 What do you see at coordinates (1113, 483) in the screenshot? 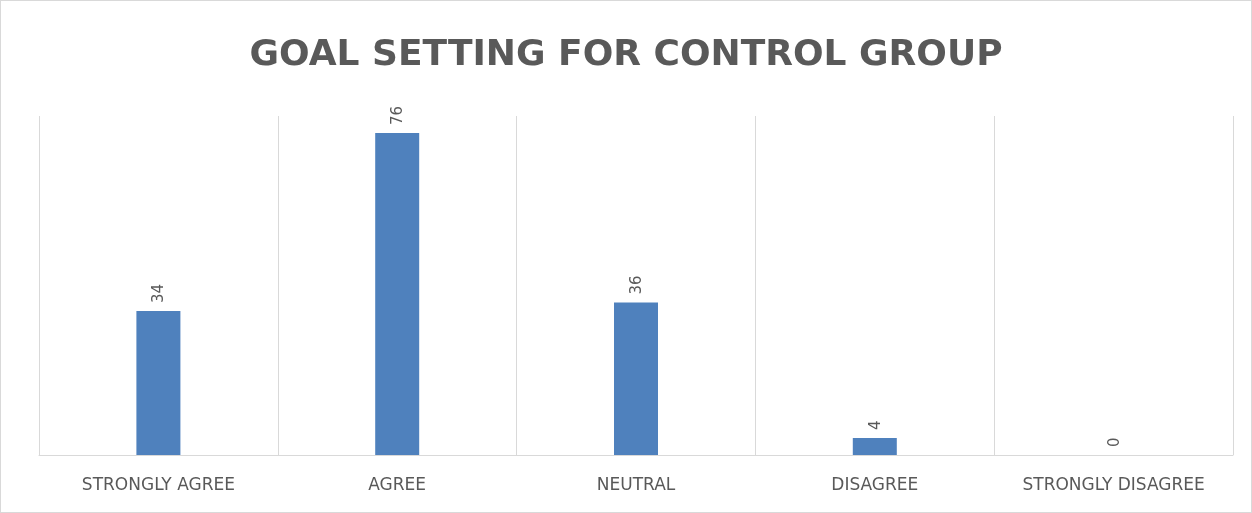
I see `x-tick-label: STRONGLY DISAGREE` at bounding box center [1113, 483].